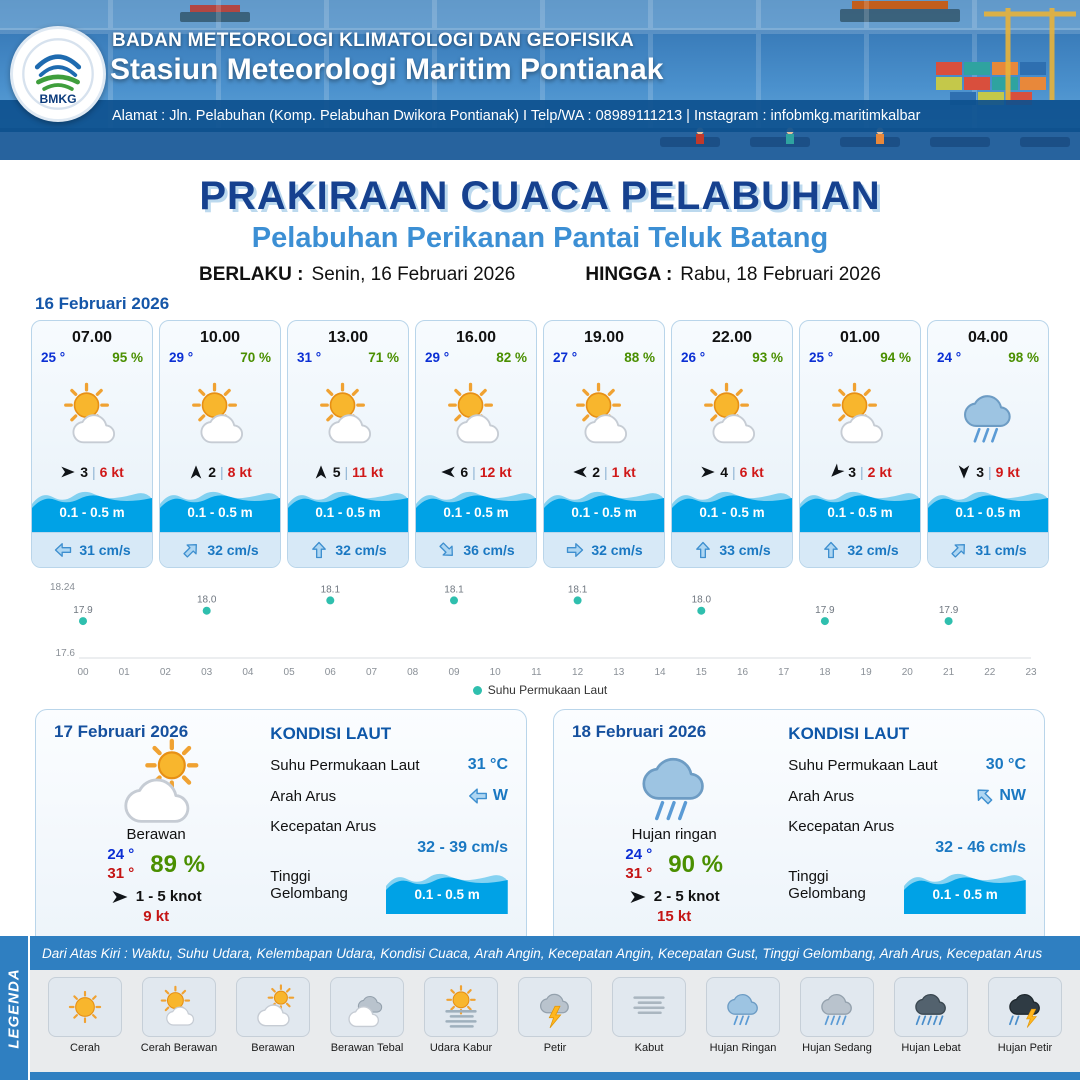  I want to click on humidity: 71 %, so click(383, 357).